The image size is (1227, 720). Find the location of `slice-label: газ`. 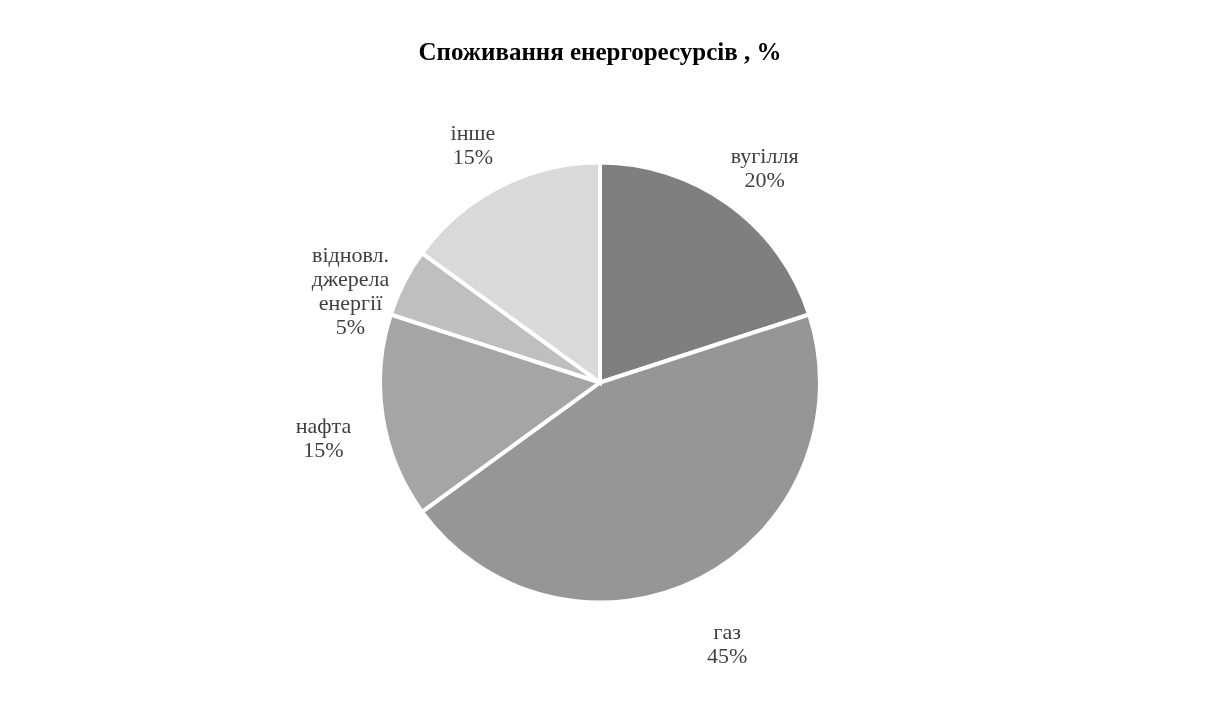

slice-label: газ is located at coordinates (727, 631).